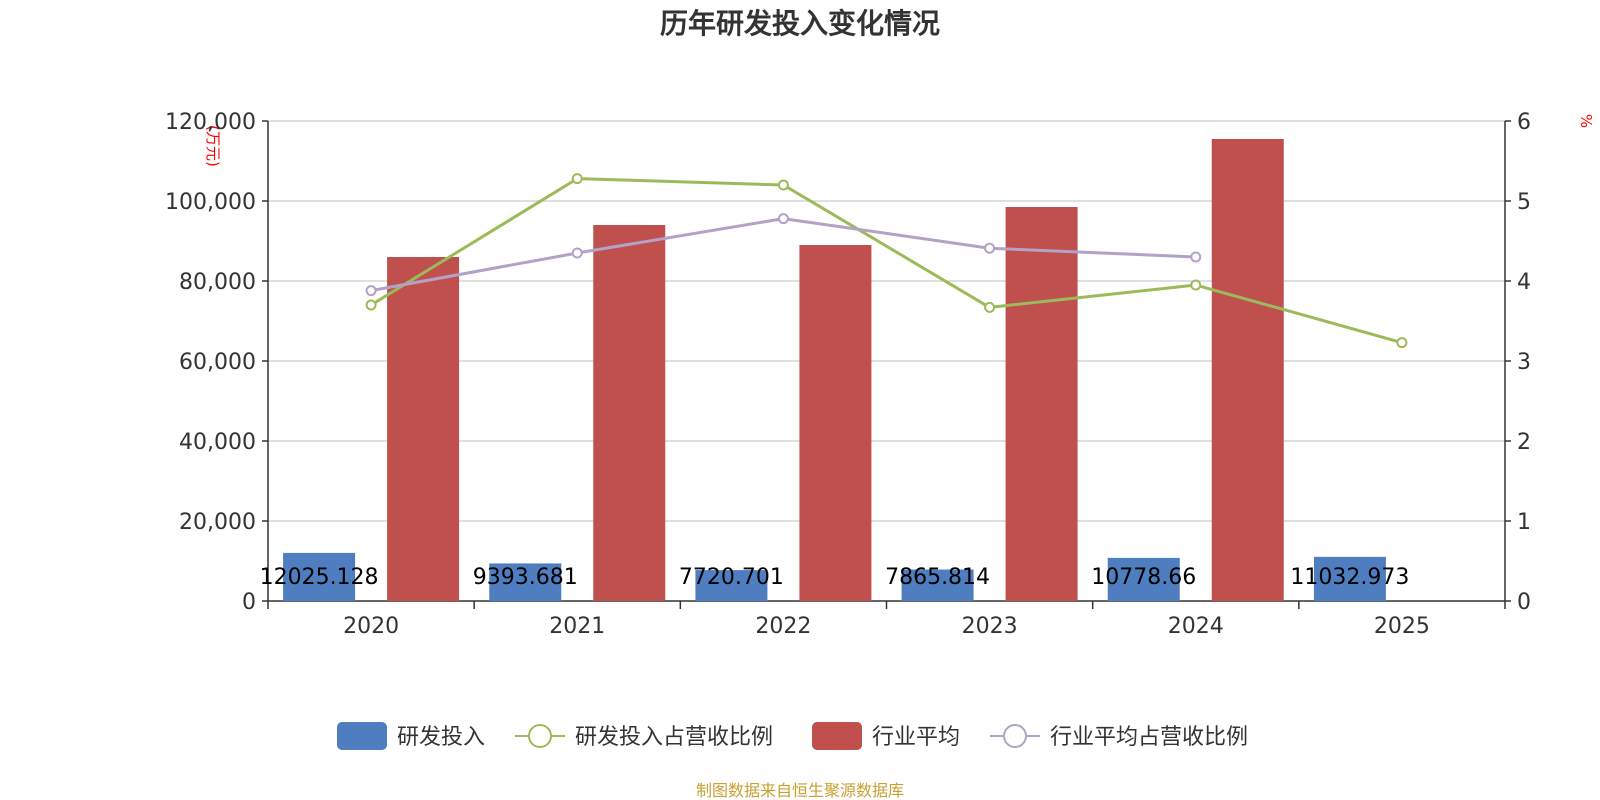 This screenshot has height=800, width=1600. Describe the element at coordinates (1524, 362) in the screenshot. I see `right-axis-tick-label: 3` at that location.